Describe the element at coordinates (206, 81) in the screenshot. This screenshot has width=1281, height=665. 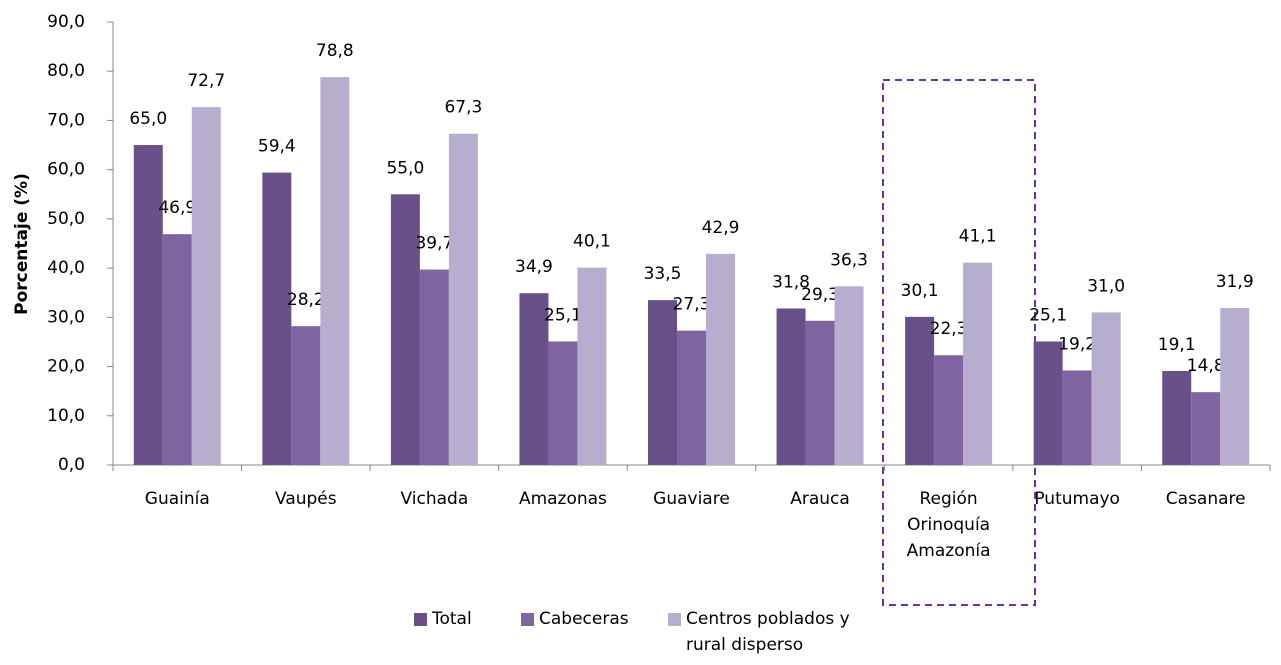
I see `data-label: 72,7` at that location.